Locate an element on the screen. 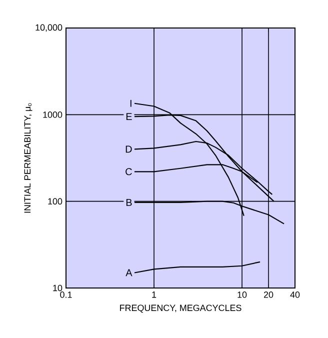  x-tick-label: 1 is located at coordinates (154, 295).